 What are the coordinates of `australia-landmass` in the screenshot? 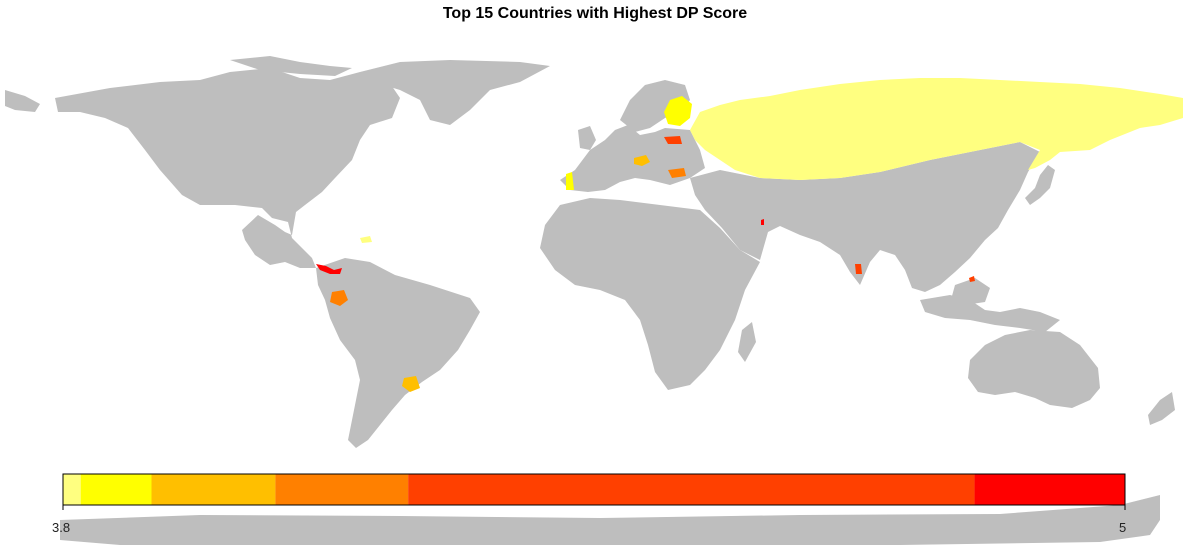 It's located at (1034, 369).